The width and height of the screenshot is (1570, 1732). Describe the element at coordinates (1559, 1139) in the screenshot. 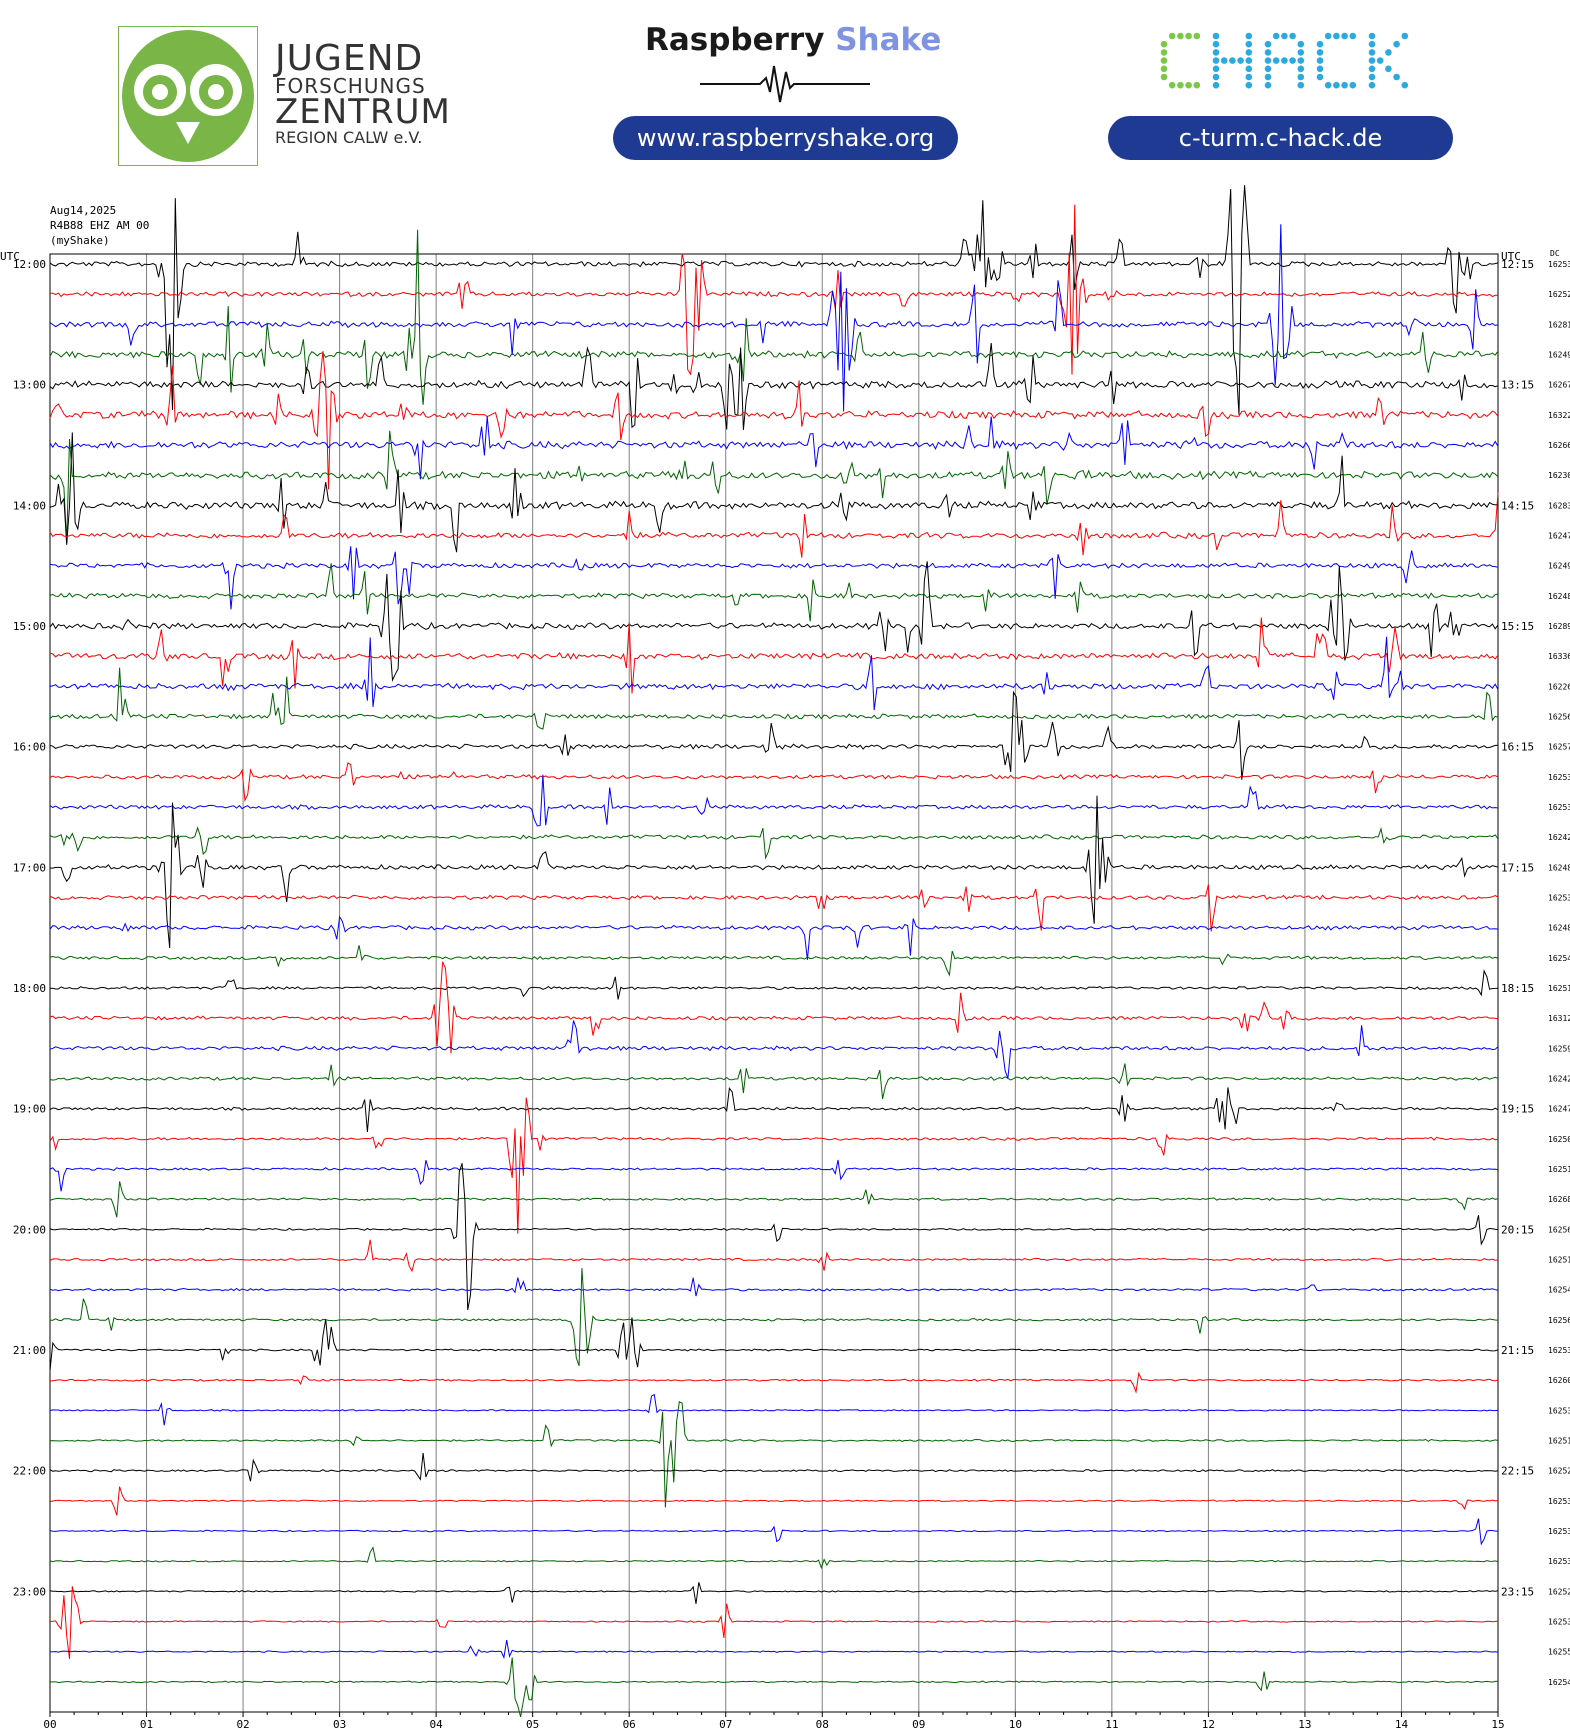

I see `dc-value: 16250` at that location.